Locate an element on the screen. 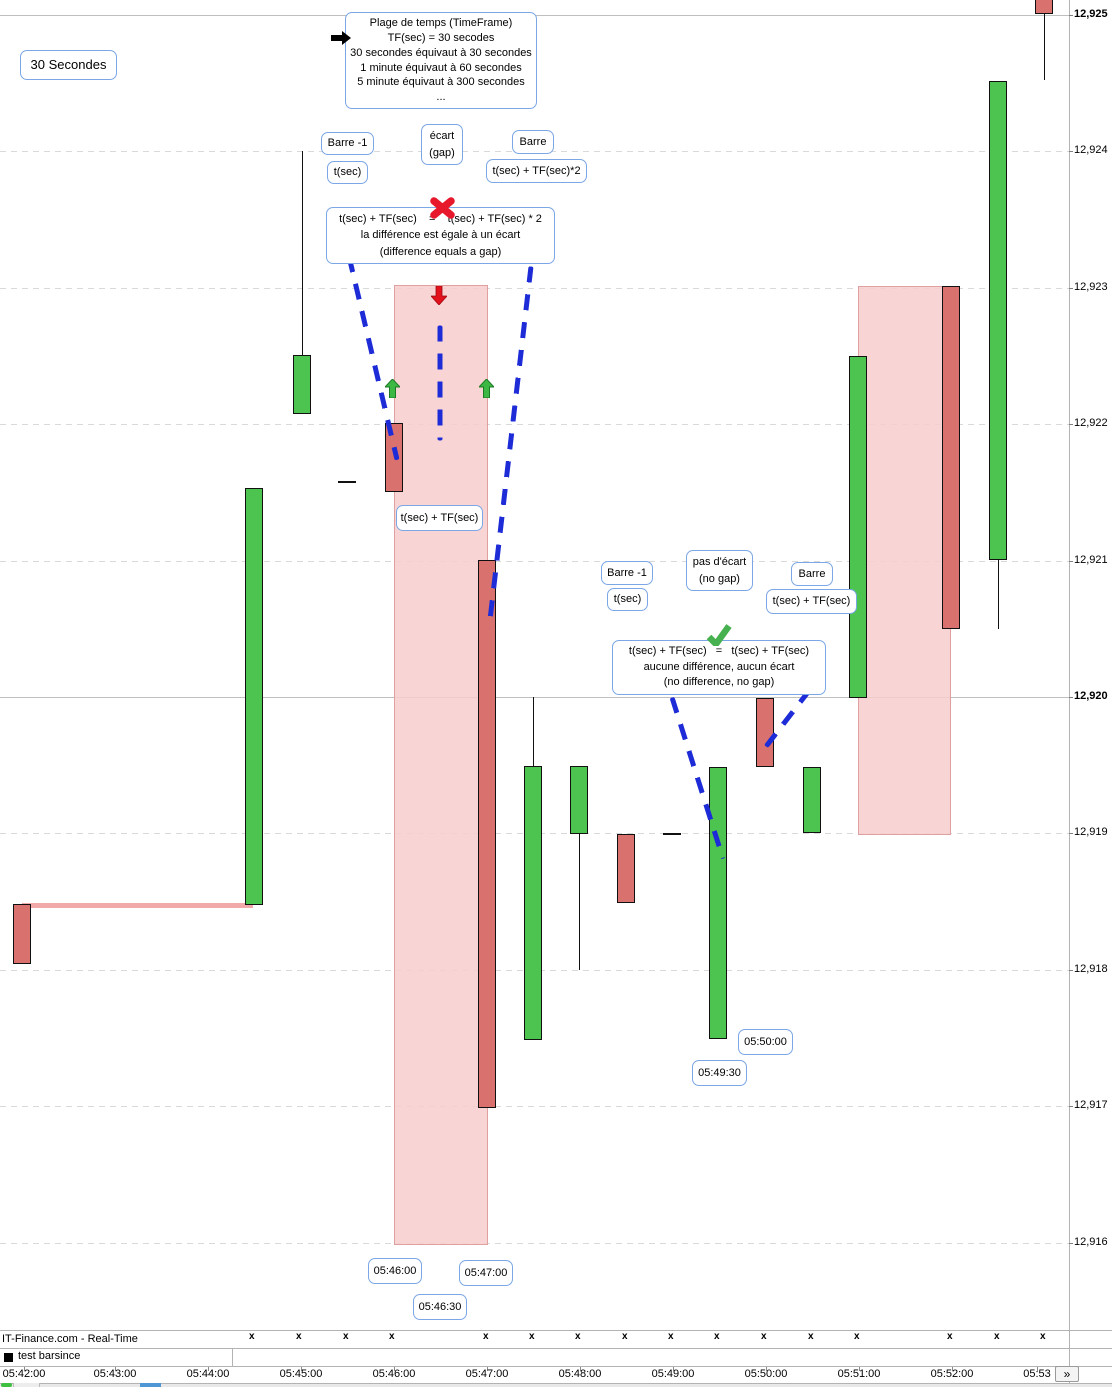  time-box-054600-text: 05:46:00 is located at coordinates (395, 1271).